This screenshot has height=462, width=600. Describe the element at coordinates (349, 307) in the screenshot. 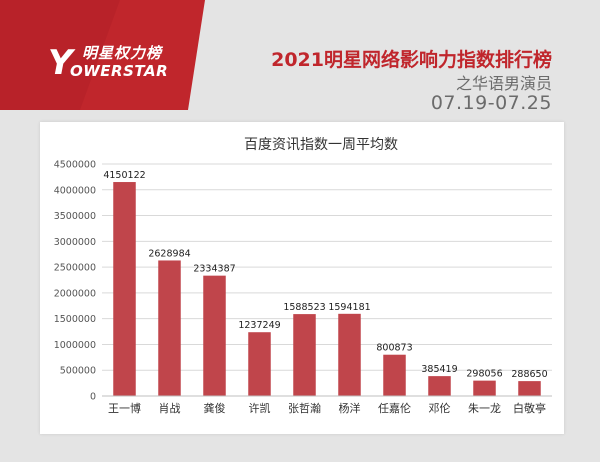

I see `data-label: 1594181` at that location.